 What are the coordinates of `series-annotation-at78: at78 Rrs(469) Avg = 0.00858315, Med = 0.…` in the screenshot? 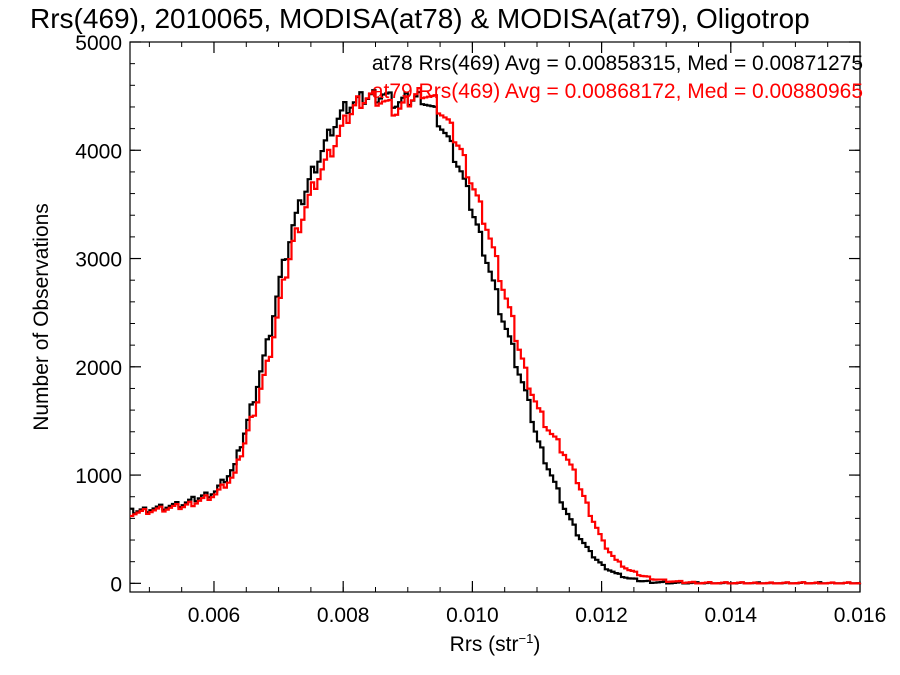 It's located at (617, 63).